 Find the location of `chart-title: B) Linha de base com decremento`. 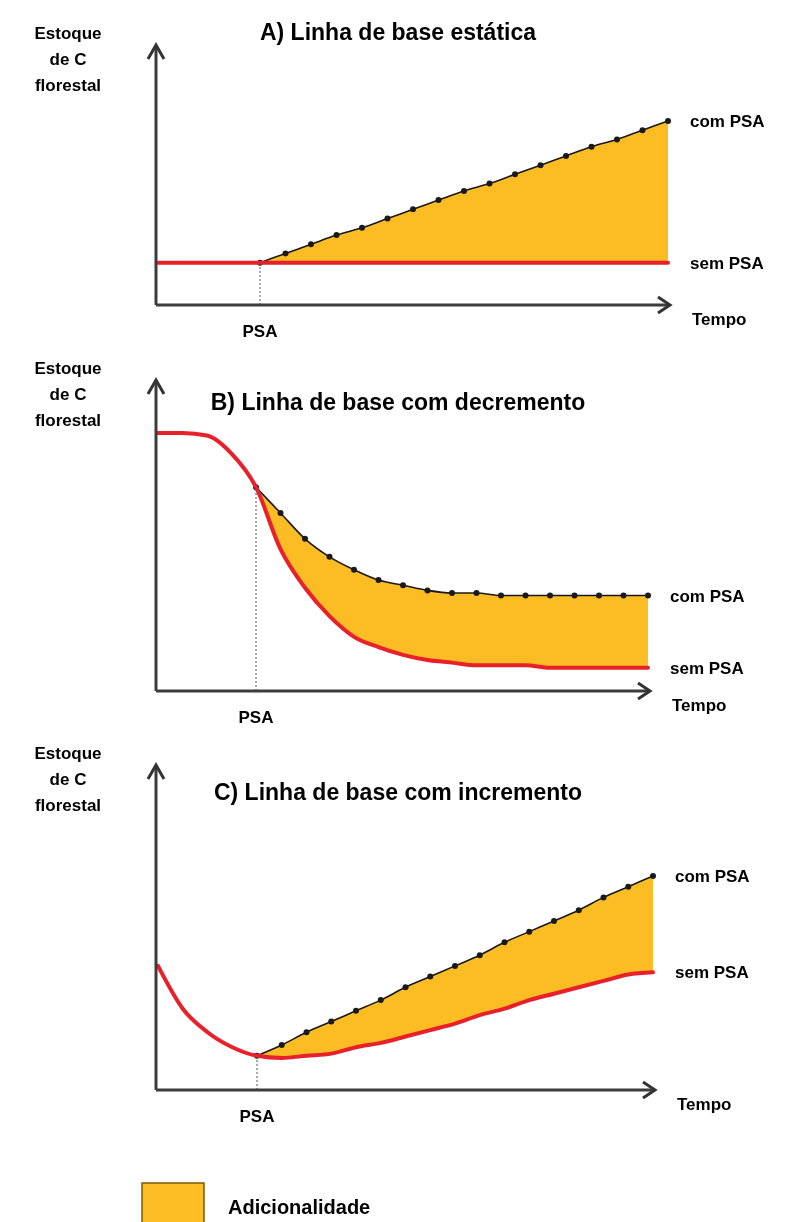

chart-title: B) Linha de base com decremento is located at coordinates (398, 402).